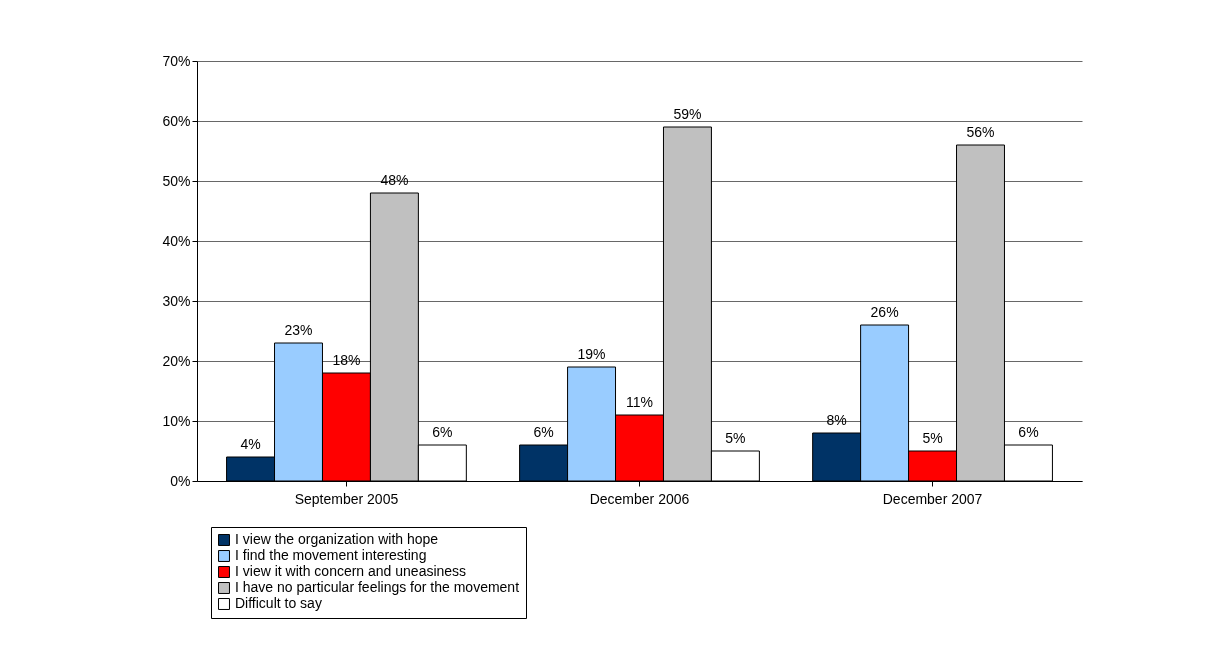 Image resolution: width=1205 pixels, height=668 pixels. What do you see at coordinates (377, 587) in the screenshot?
I see `legend-label: I have no particular feelings for the movement` at bounding box center [377, 587].